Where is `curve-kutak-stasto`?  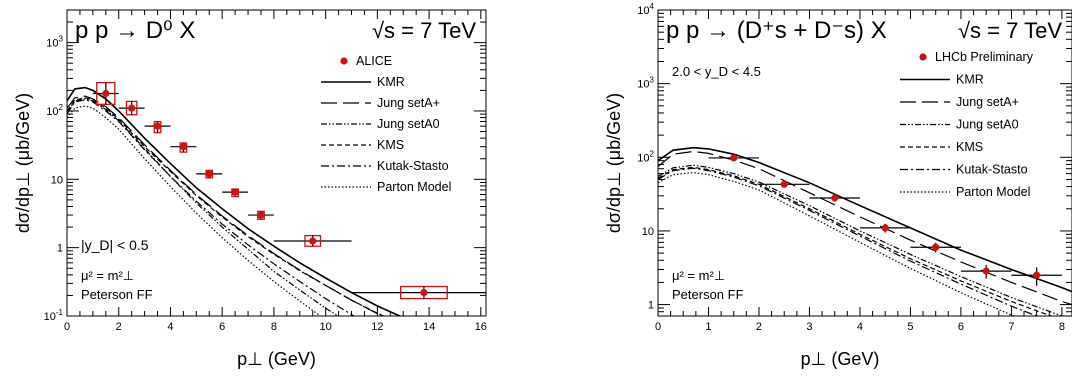
curve-kutak-stasto is located at coordinates (848, 241).